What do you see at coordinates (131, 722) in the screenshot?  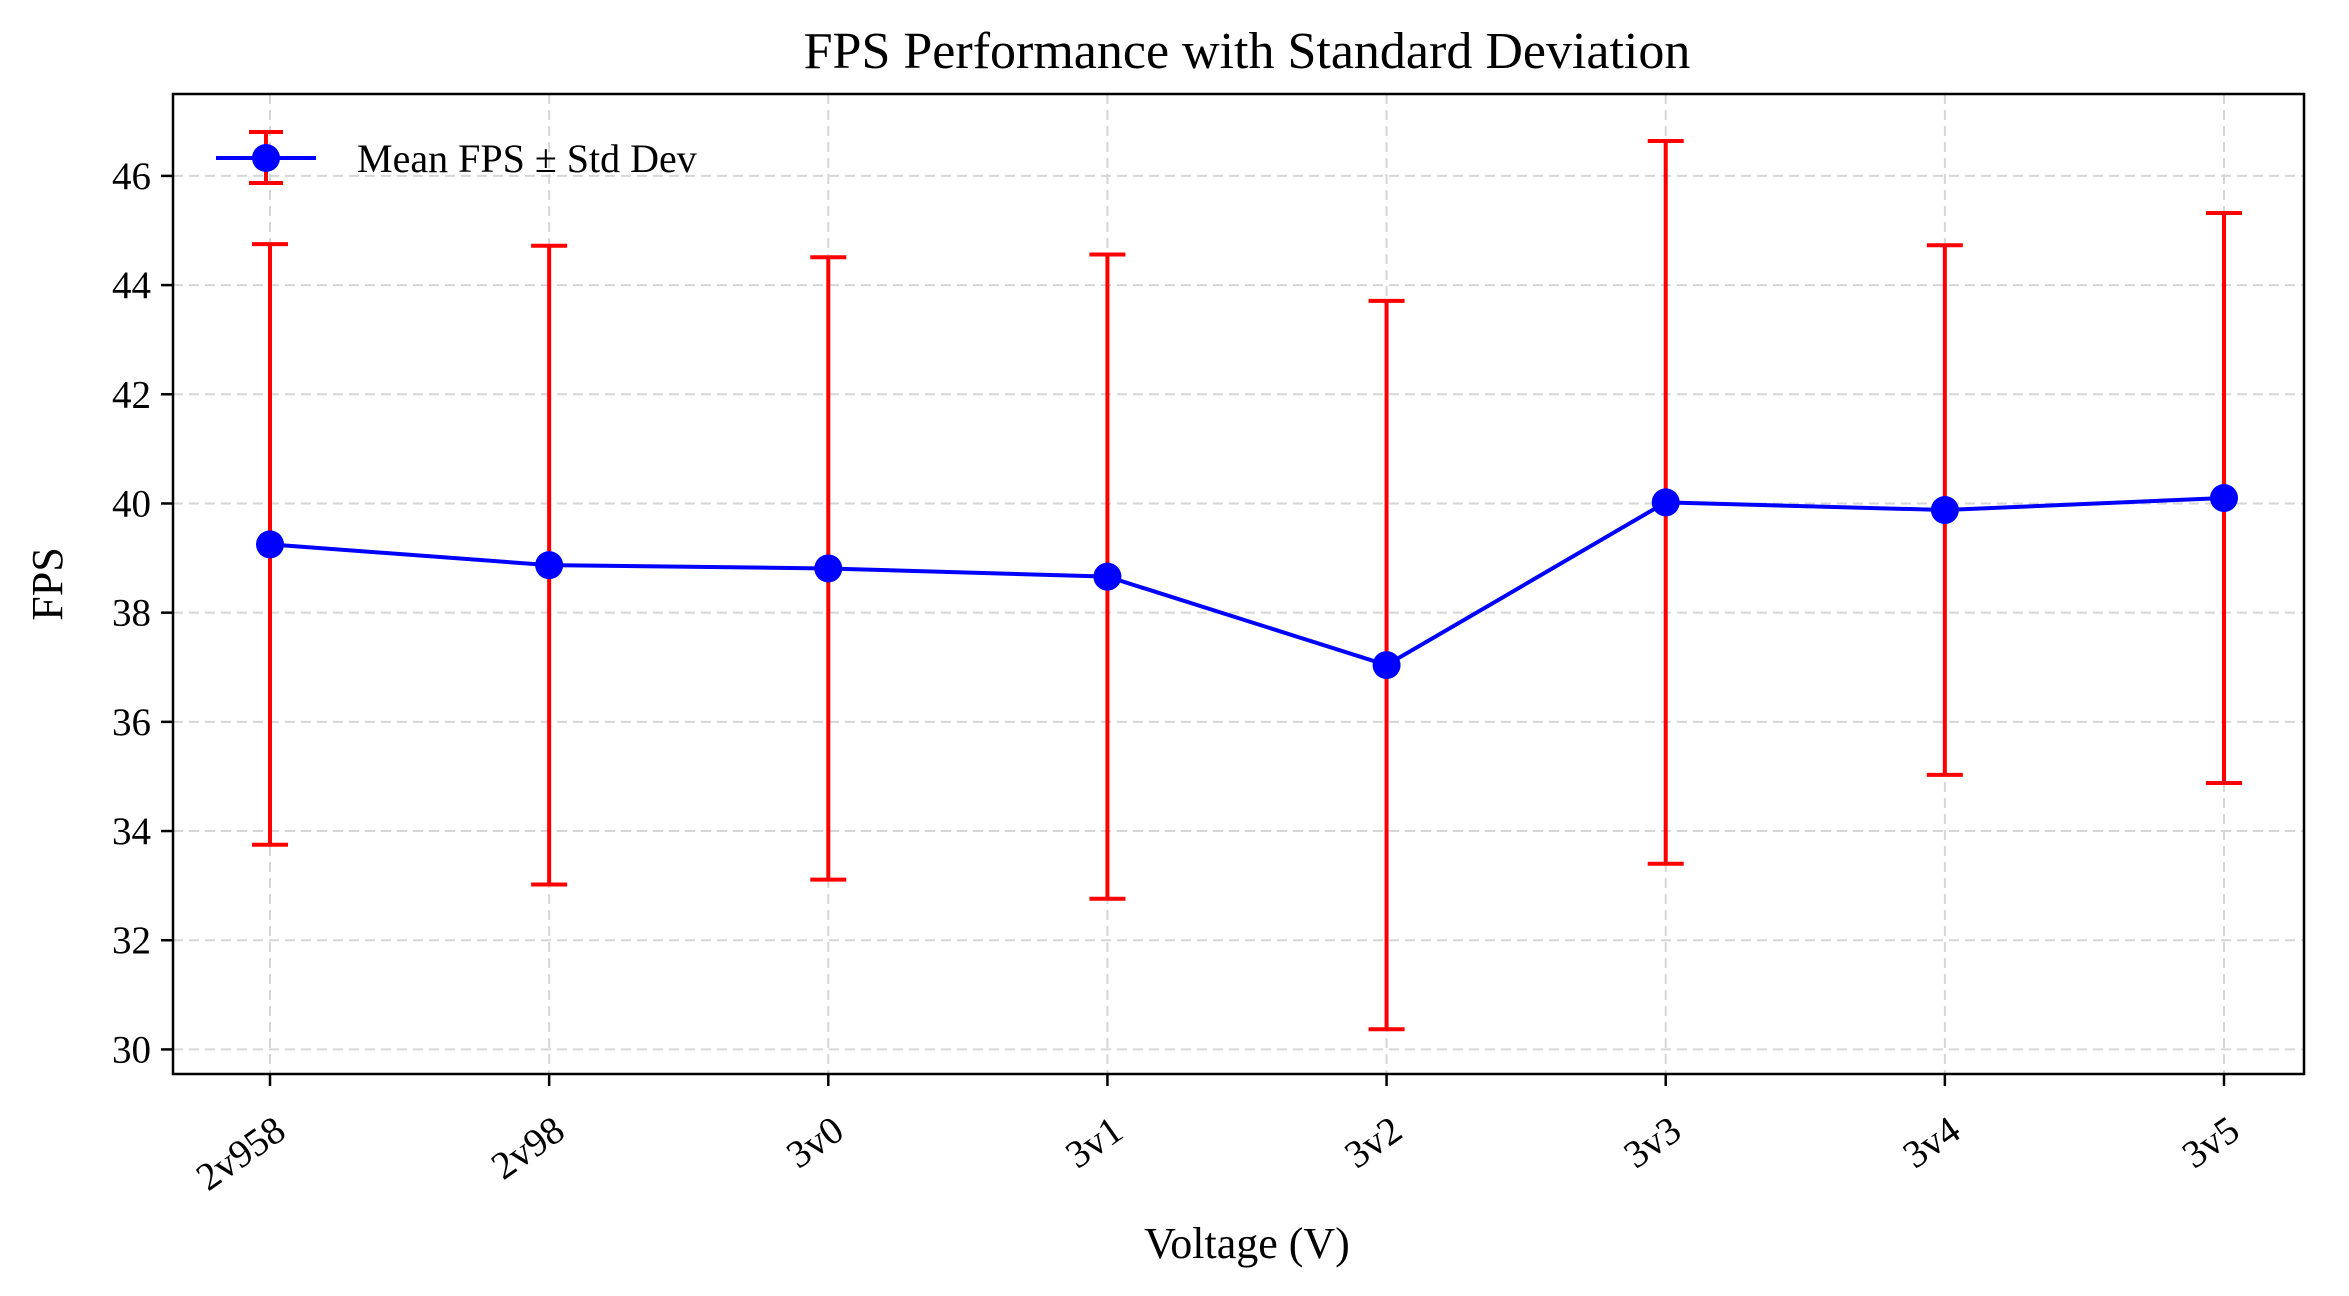 I see `y-tick-label: 36` at bounding box center [131, 722].